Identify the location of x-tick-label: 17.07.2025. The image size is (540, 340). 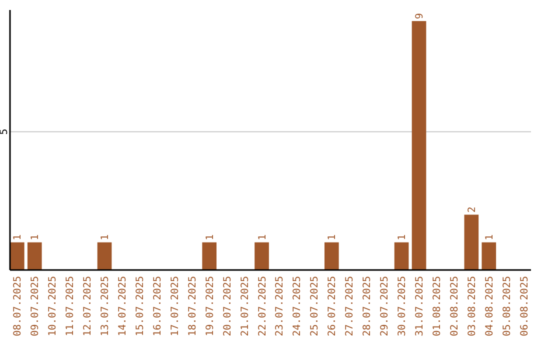
(175, 306).